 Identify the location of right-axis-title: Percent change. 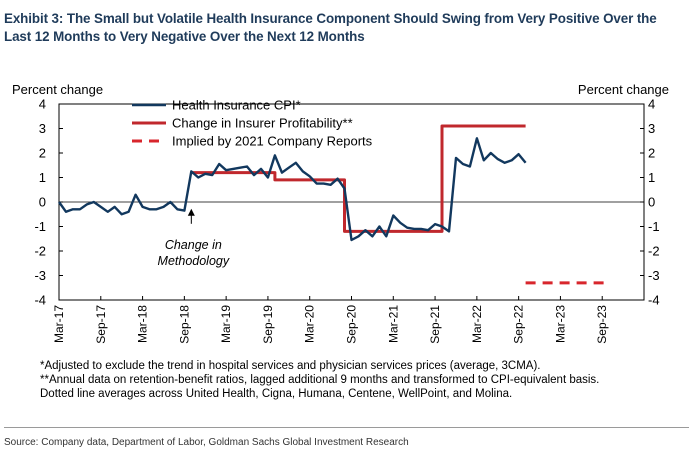
(623, 89).